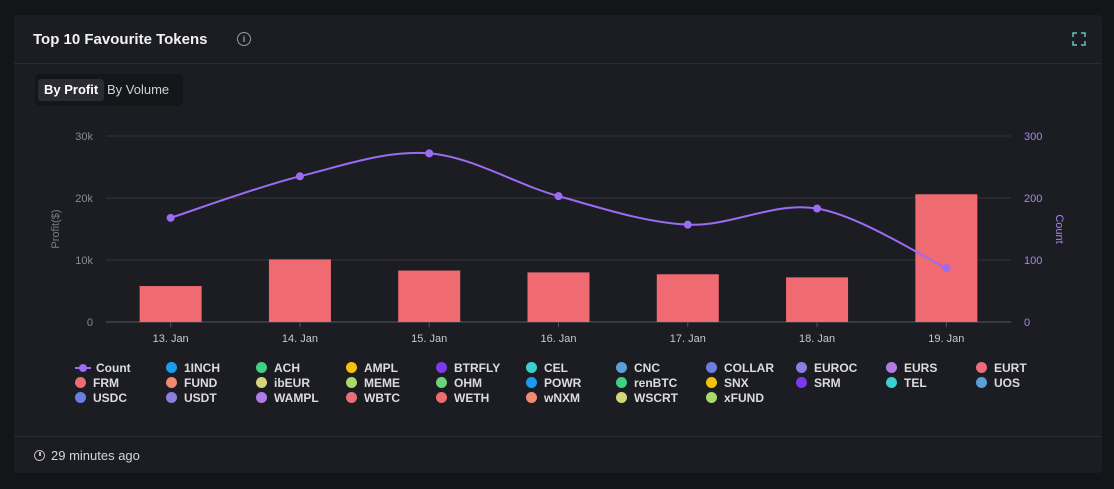 The height and width of the screenshot is (489, 1114). Describe the element at coordinates (101, 398) in the screenshot. I see `legend-item: USDC` at that location.